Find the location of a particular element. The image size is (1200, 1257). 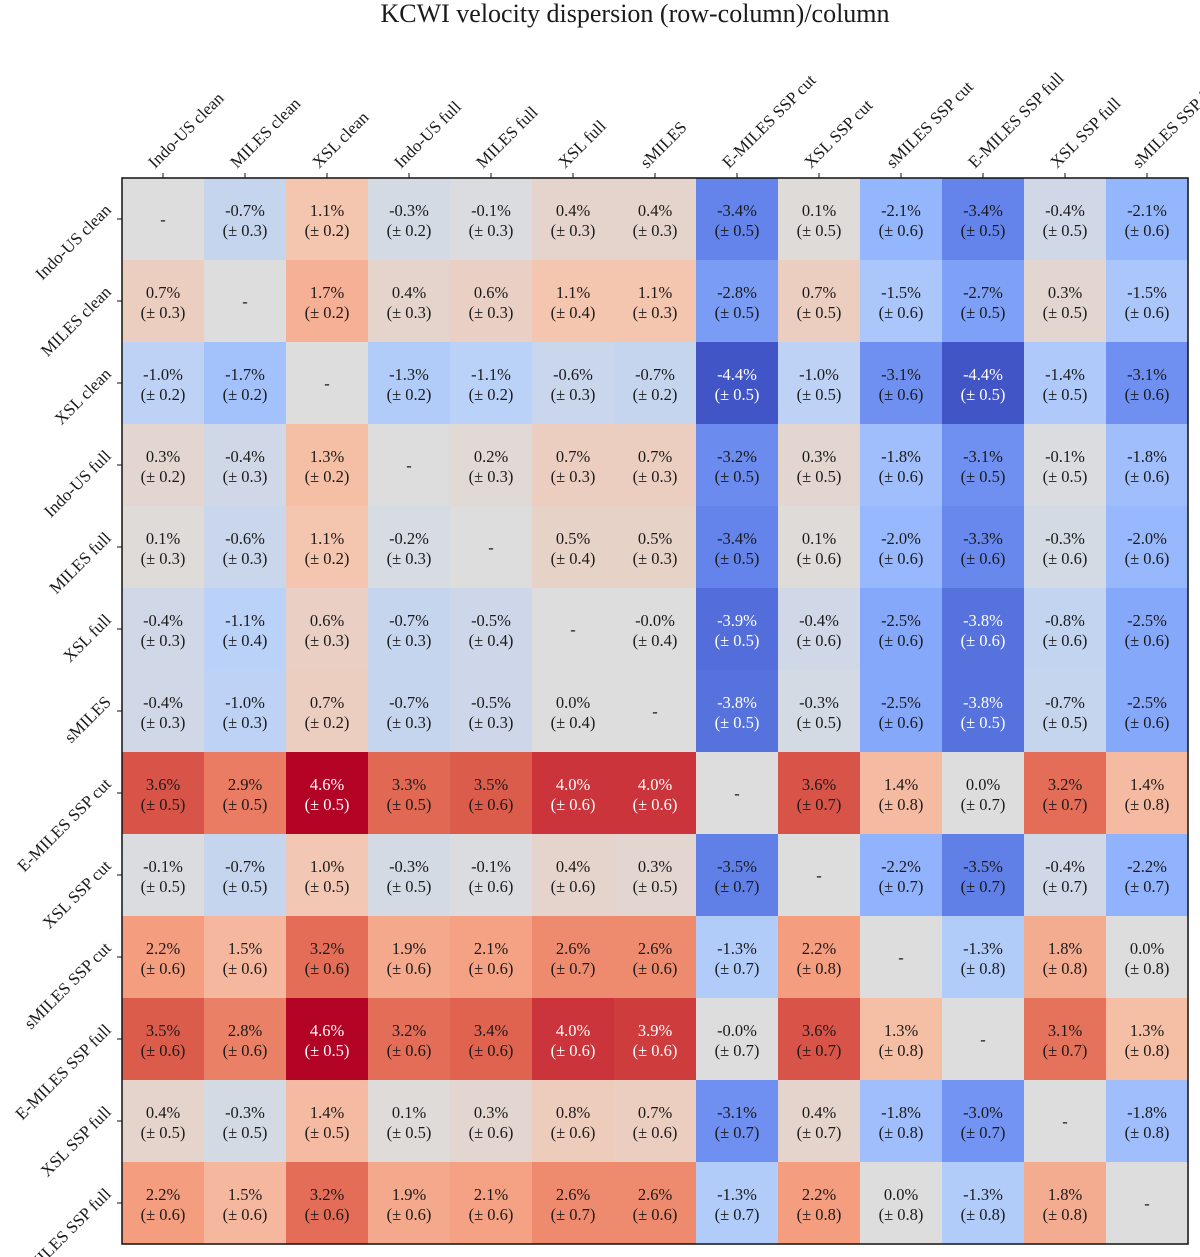

row-label: Indo-US full is located at coordinates (77, 483).